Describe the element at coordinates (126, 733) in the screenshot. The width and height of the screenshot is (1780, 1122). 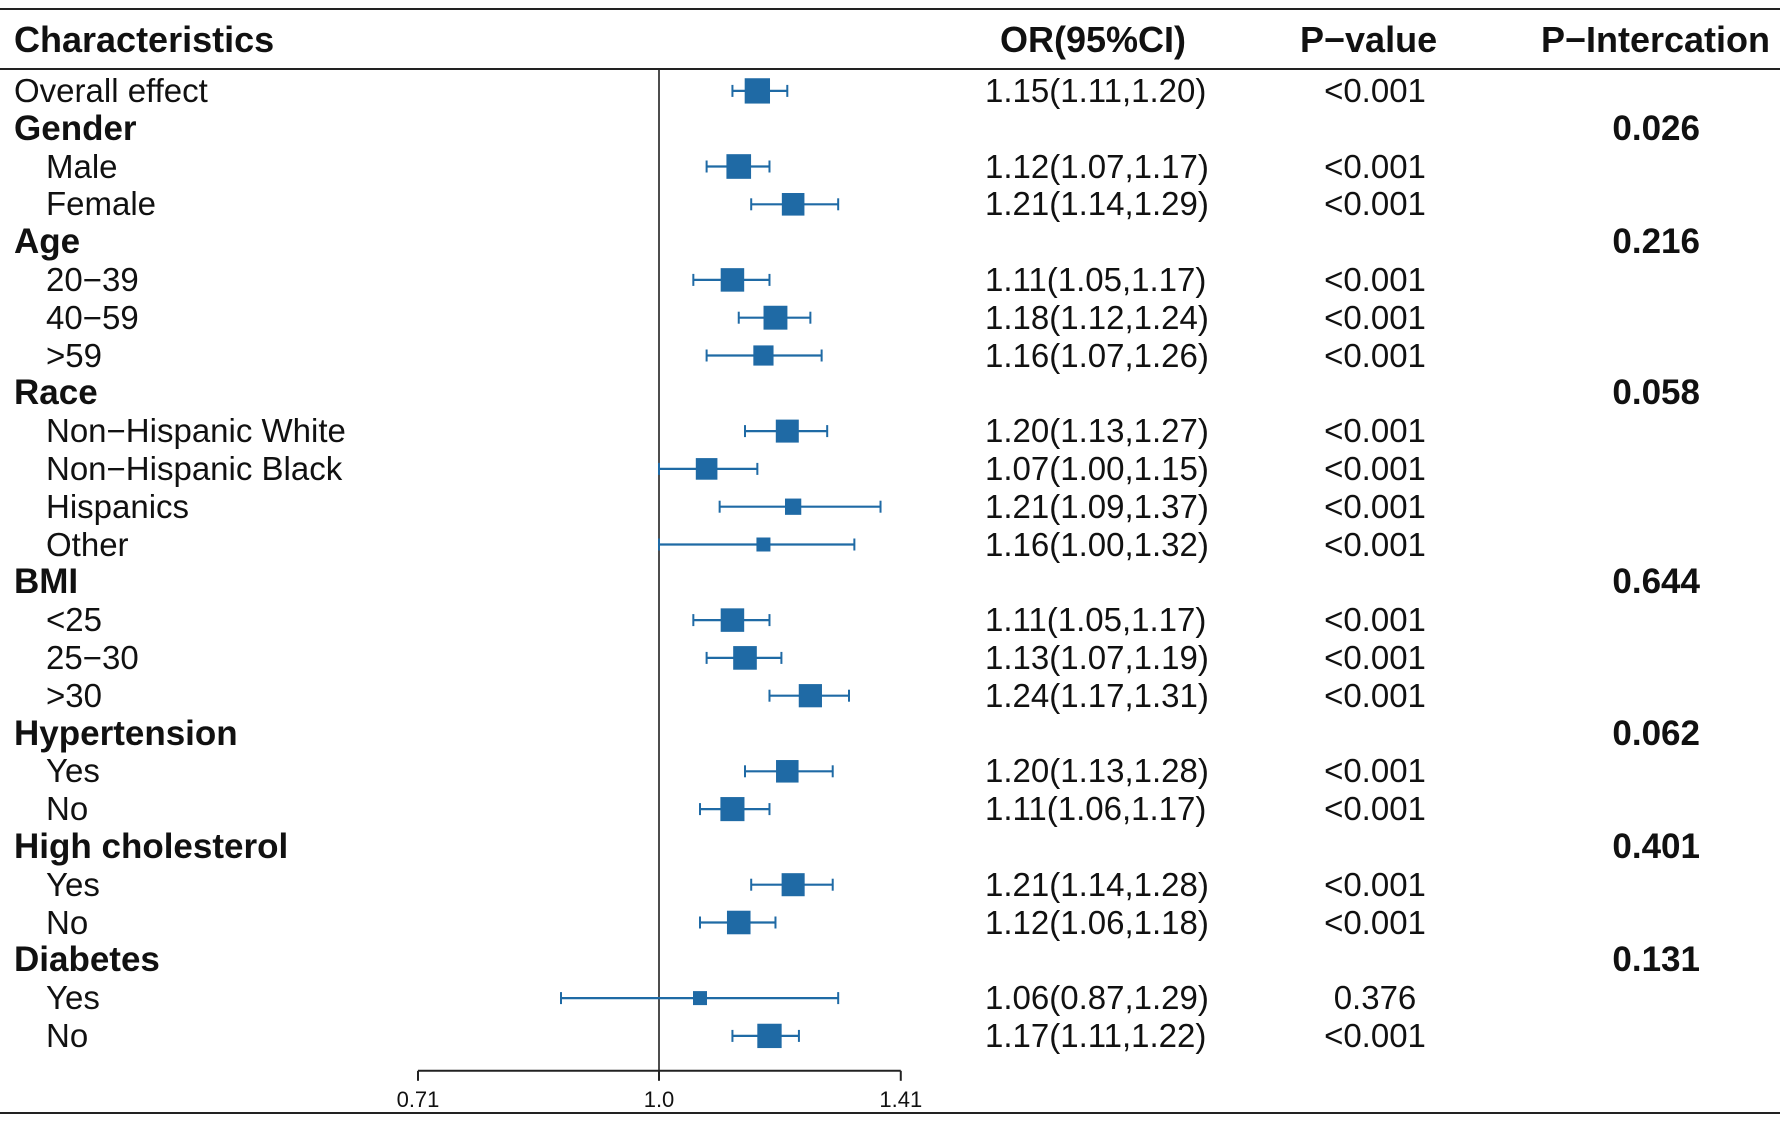
I see `group-label: Hypertension` at that location.